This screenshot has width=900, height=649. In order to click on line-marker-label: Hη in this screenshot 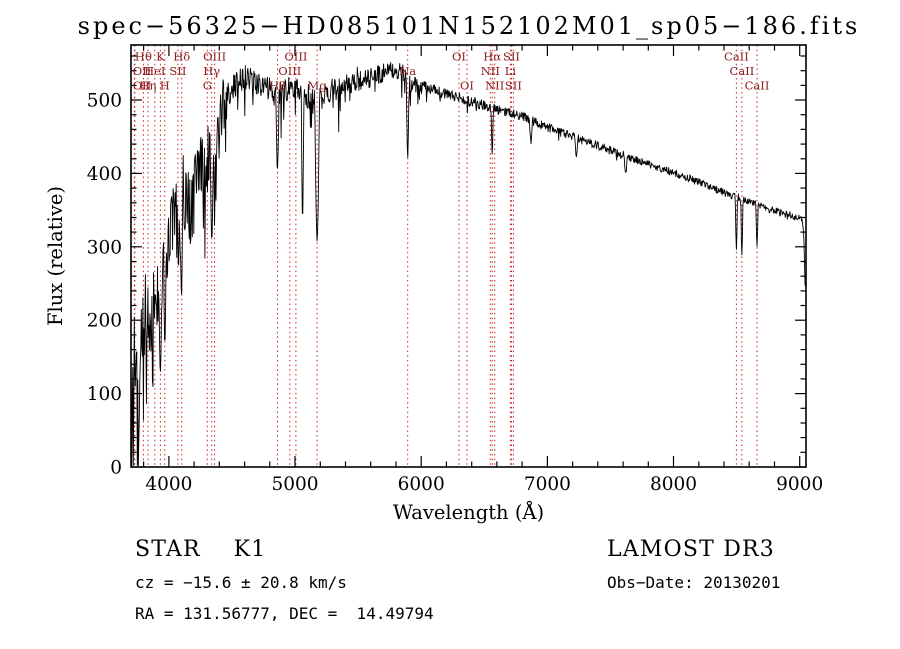, I will do `click(148, 86)`.